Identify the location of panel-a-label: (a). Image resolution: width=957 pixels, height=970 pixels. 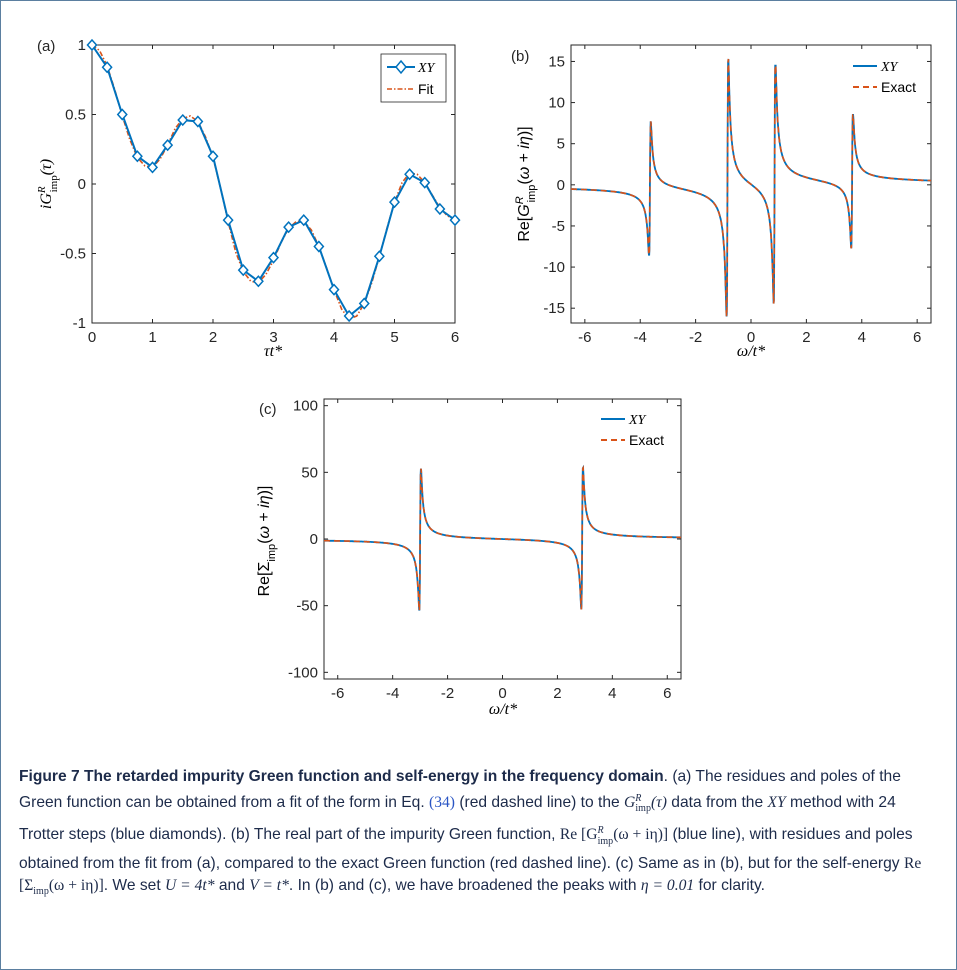
(46, 46).